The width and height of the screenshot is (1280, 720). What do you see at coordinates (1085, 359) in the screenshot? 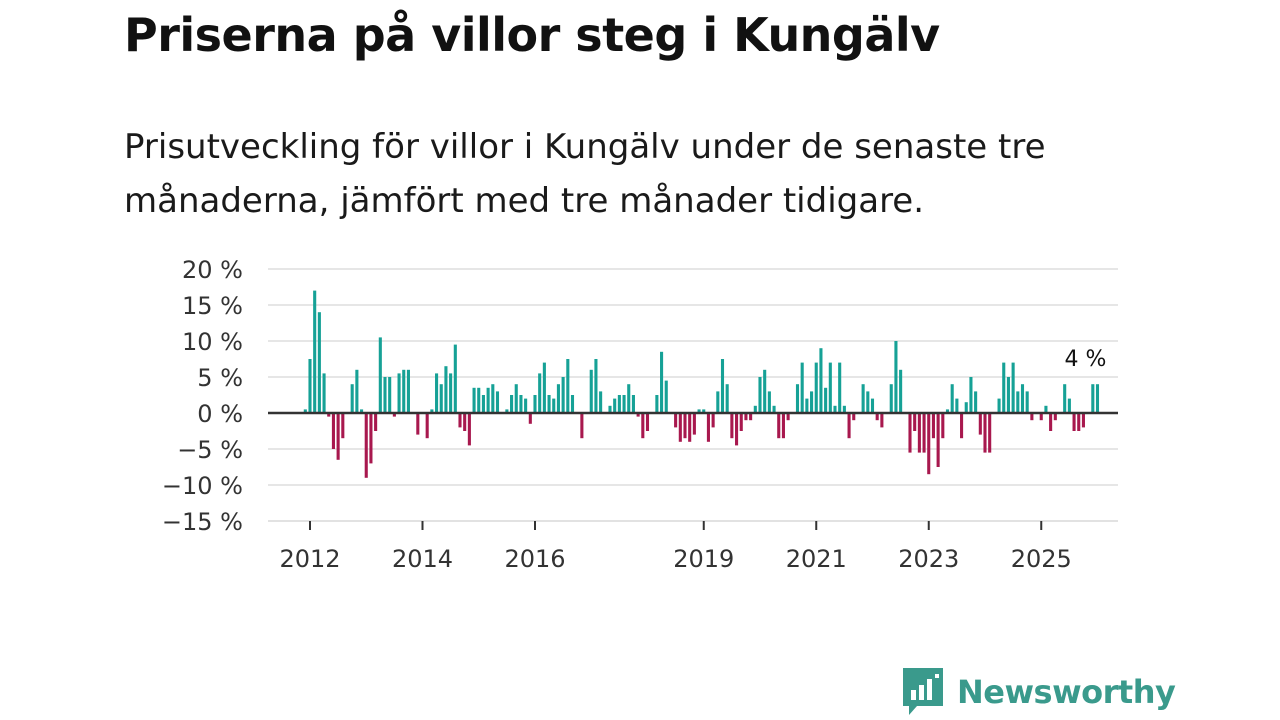
I see `latest-value-label: 4 %` at bounding box center [1085, 359].